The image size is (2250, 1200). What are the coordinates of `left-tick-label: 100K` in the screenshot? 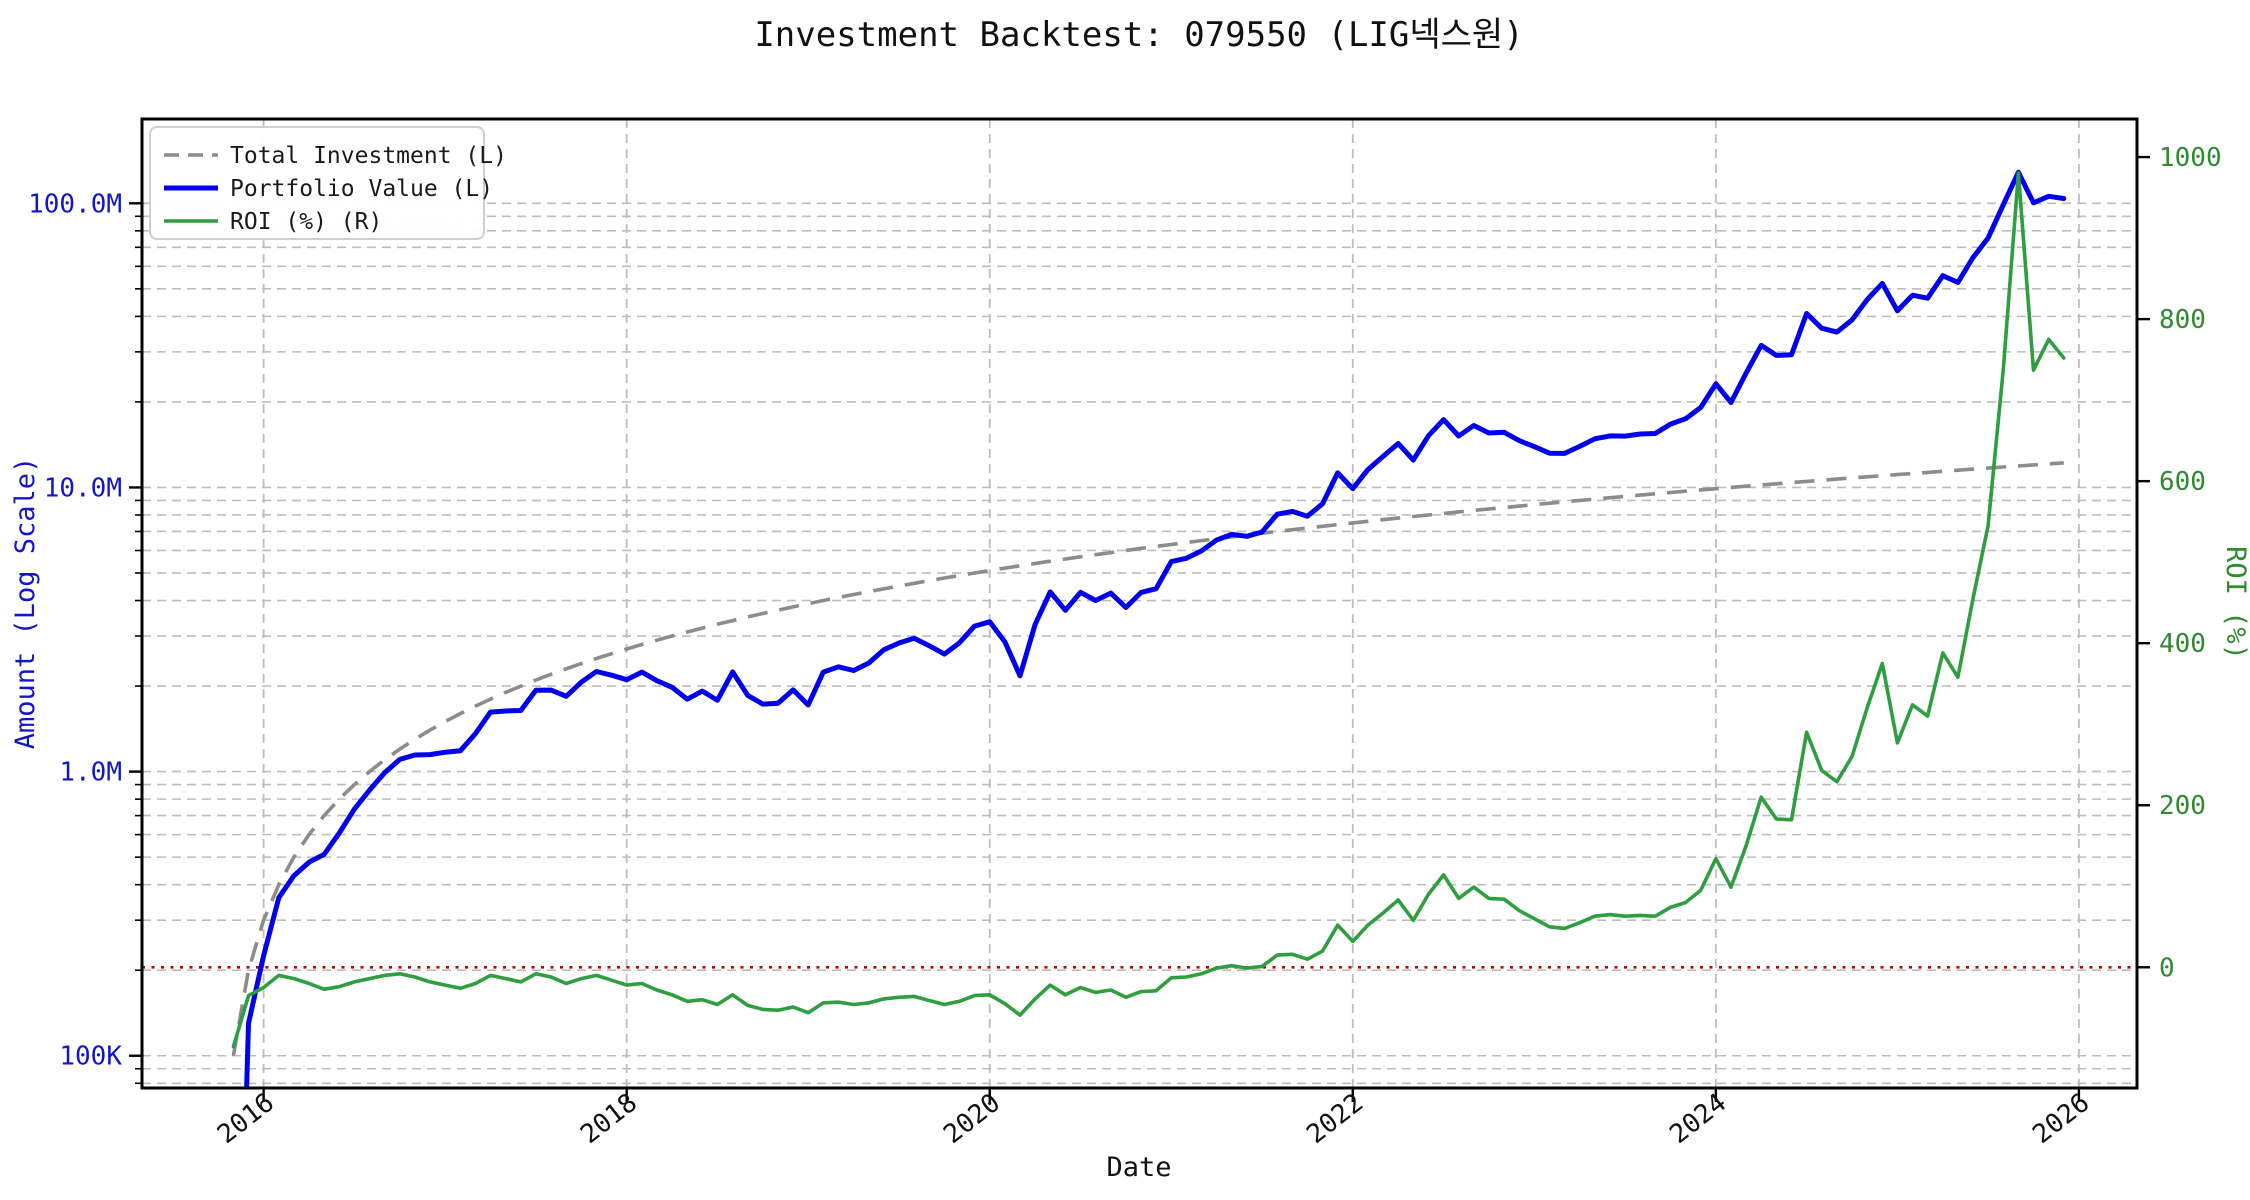 It's located at (90, 1057).